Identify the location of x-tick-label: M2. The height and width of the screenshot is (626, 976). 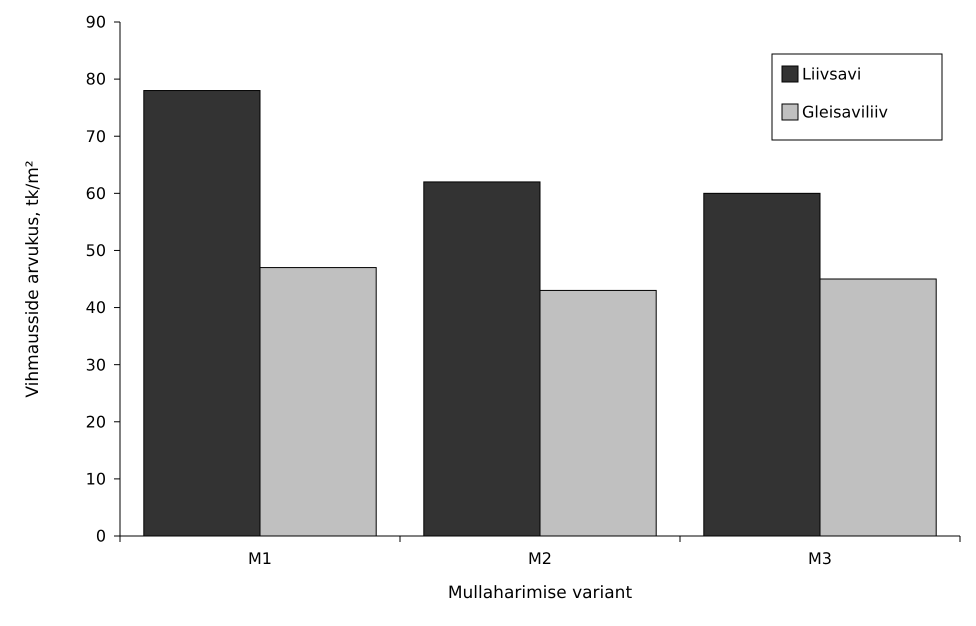
(540, 558).